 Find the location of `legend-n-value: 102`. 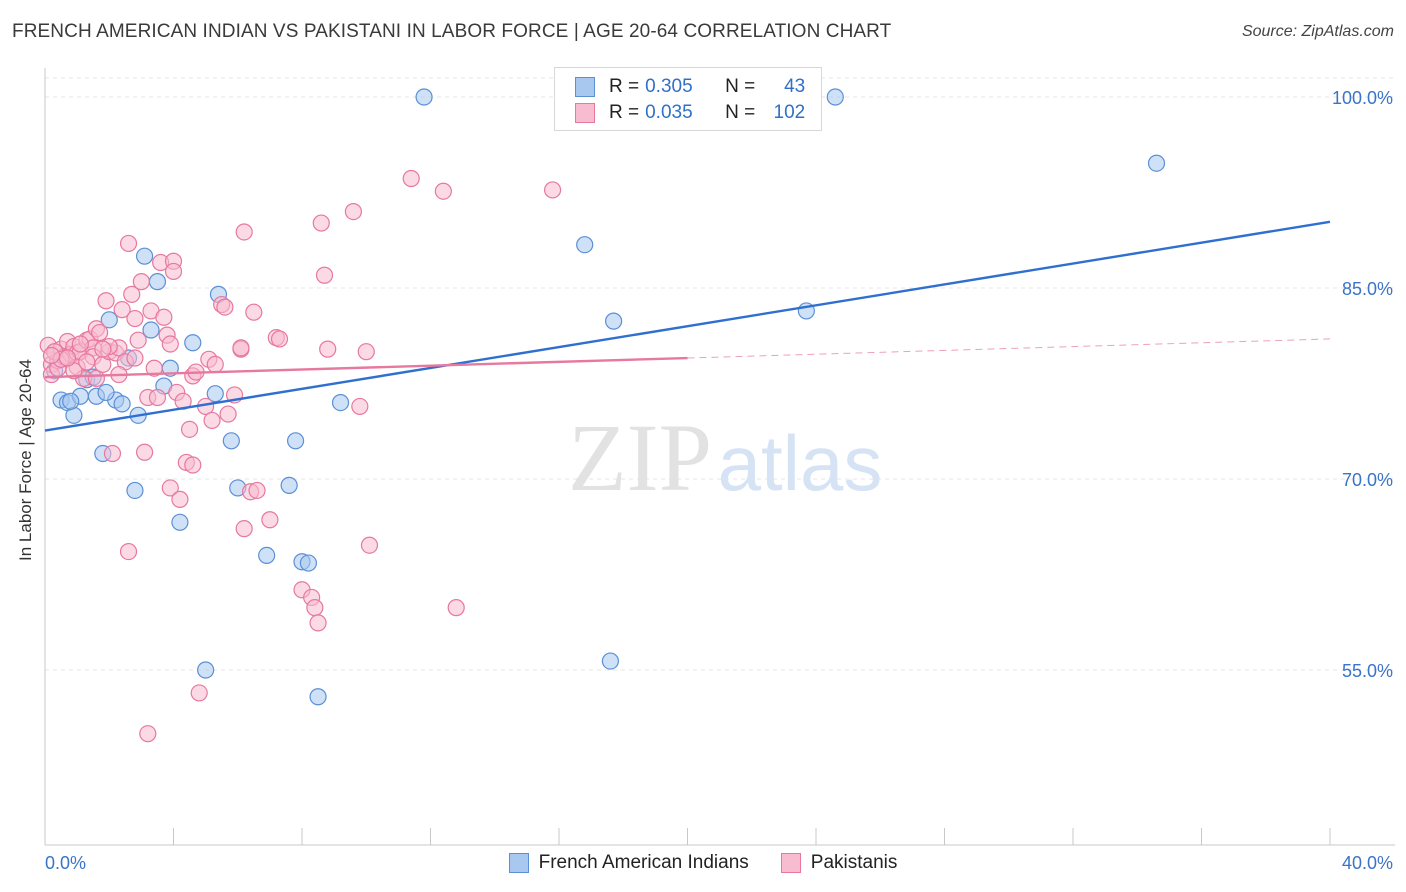

legend-n-value: 102 is located at coordinates (789, 112).